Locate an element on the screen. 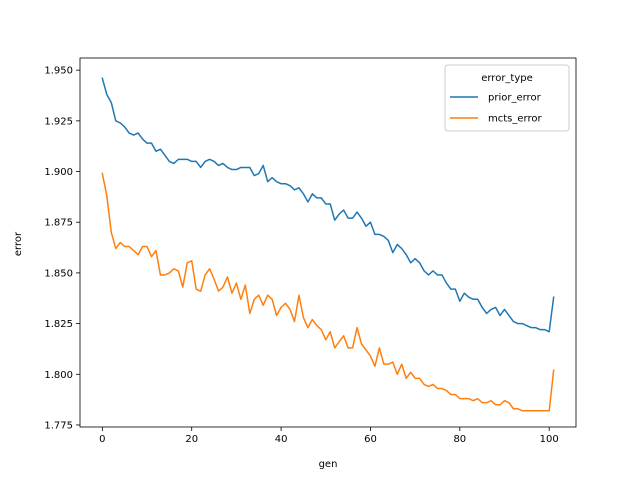 The height and width of the screenshot is (480, 640). legend-label-mcts-error: mcts_error is located at coordinates (515, 119).